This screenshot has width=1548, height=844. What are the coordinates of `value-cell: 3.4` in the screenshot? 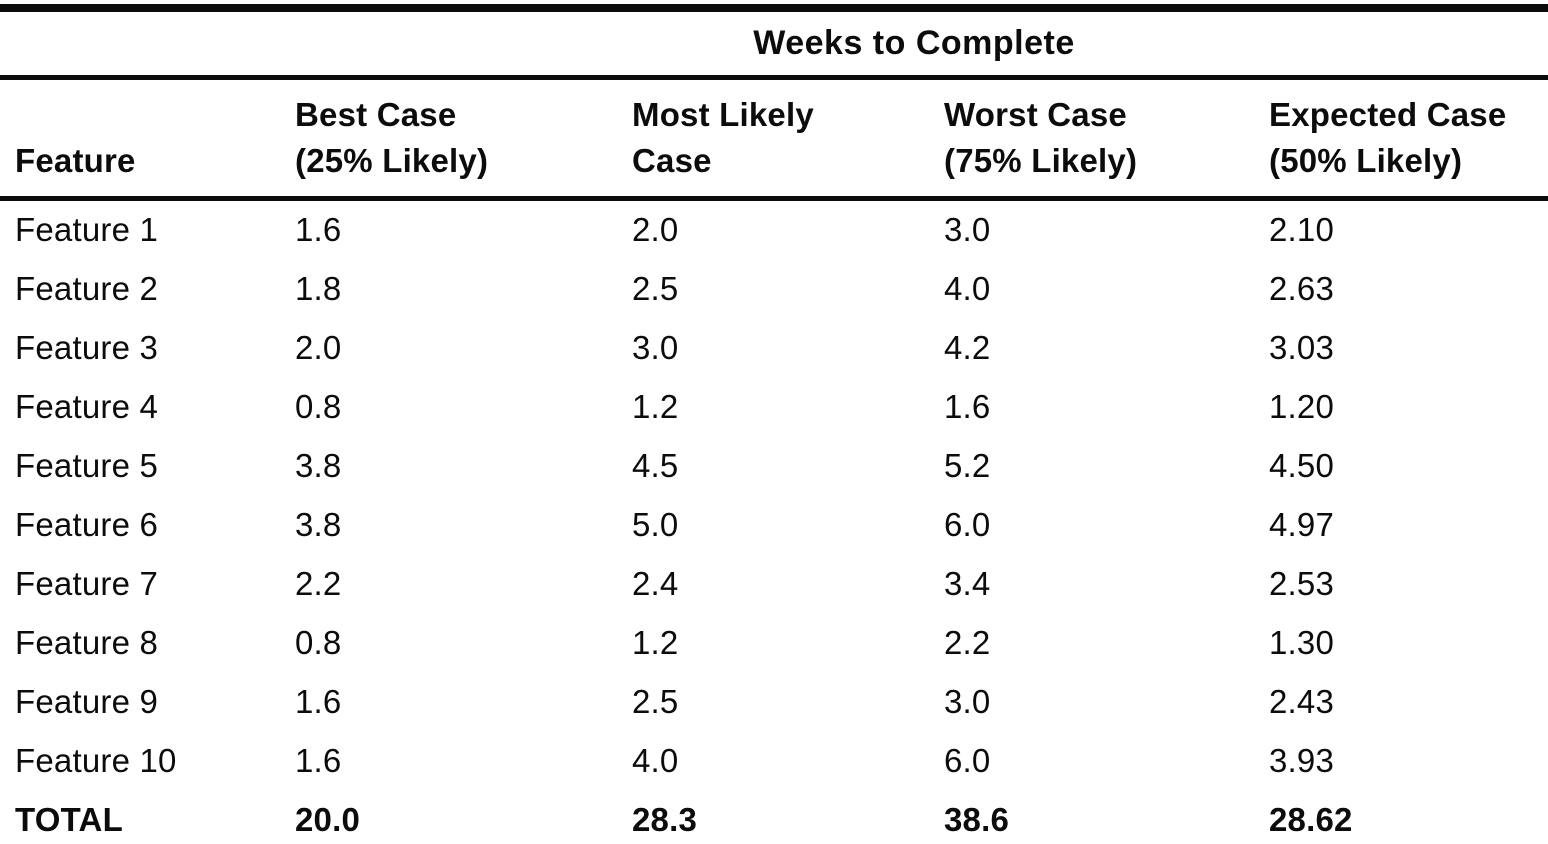 It's located at (967, 583).